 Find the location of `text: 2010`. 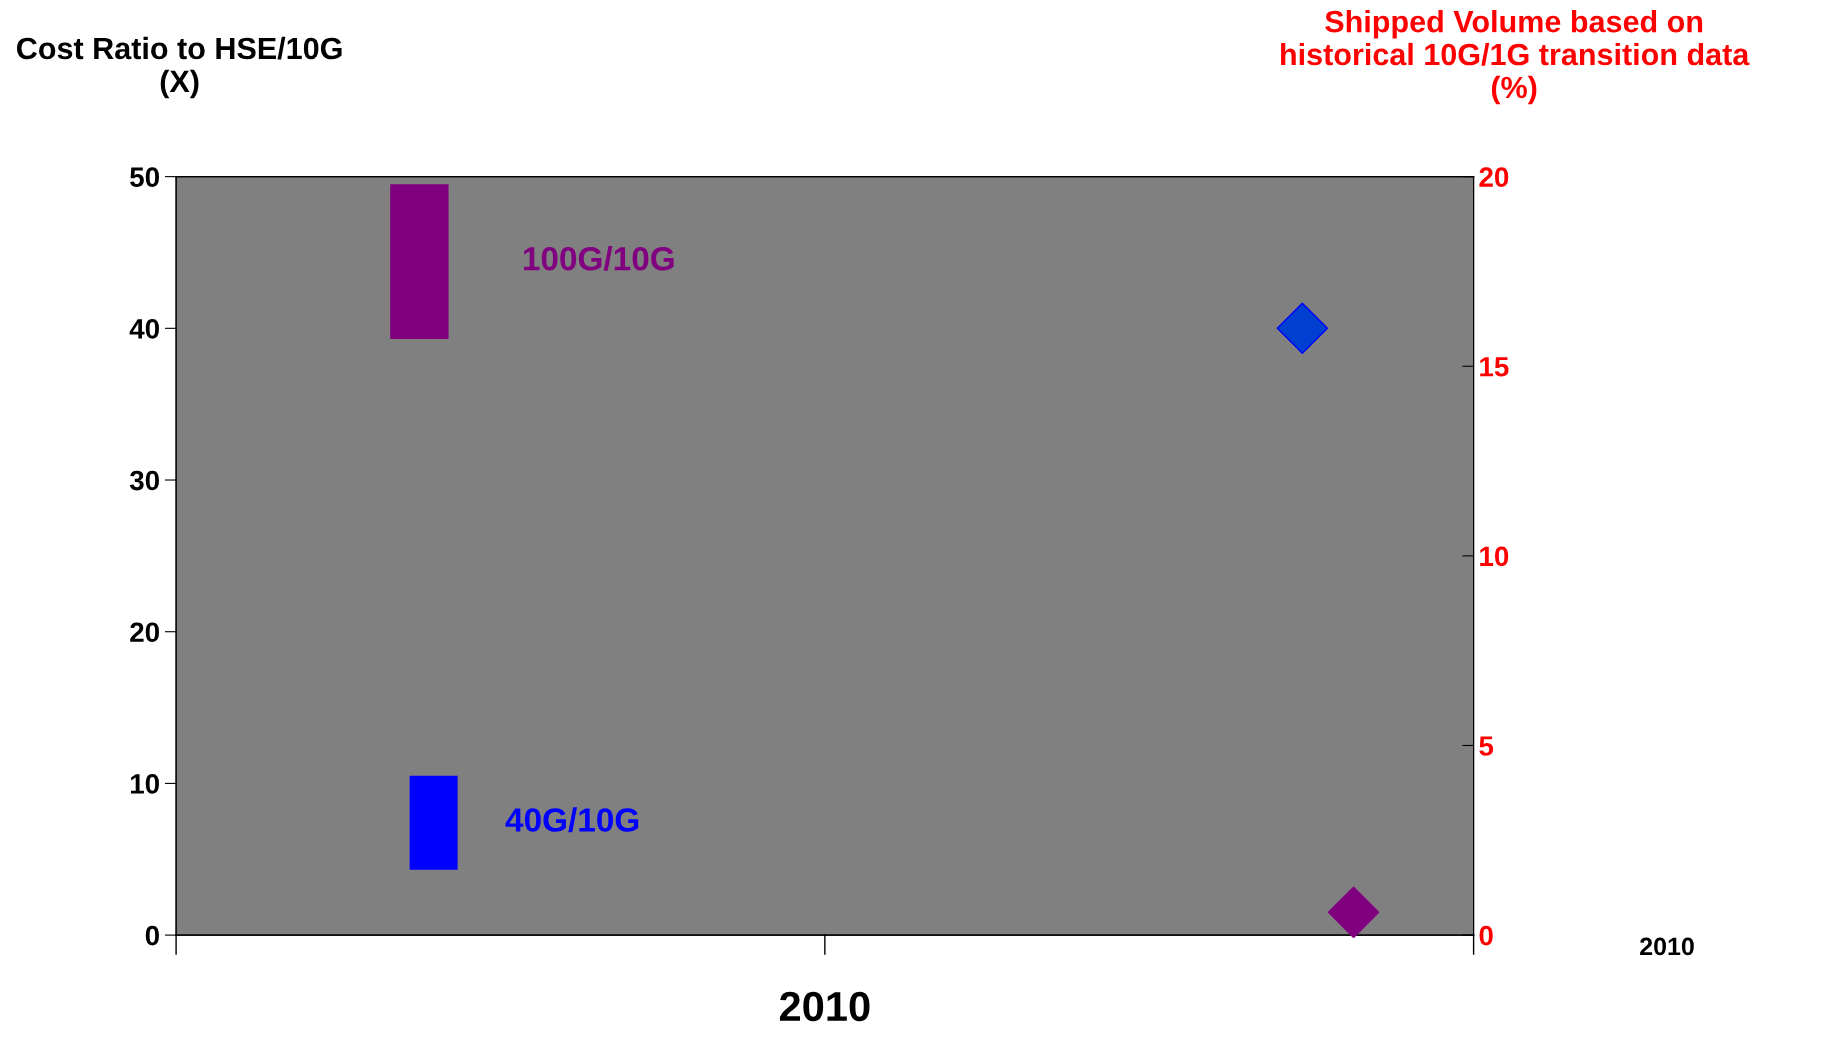

text: 2010 is located at coordinates (1667, 946).